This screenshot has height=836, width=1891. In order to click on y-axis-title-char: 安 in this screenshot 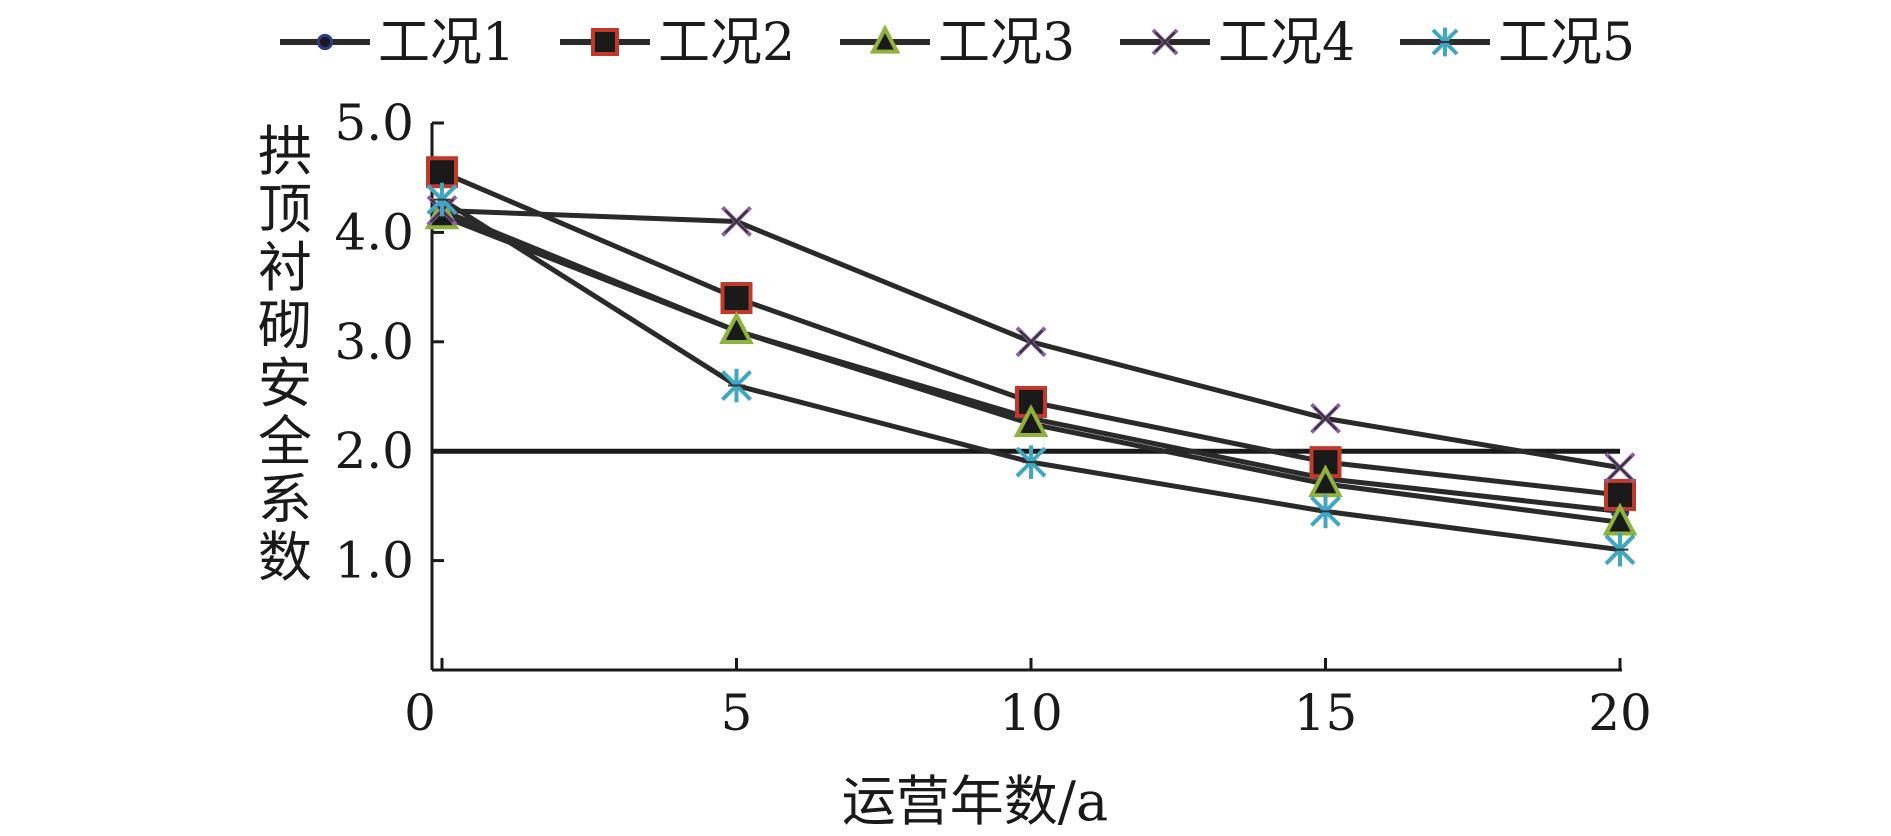, I will do `click(285, 383)`.